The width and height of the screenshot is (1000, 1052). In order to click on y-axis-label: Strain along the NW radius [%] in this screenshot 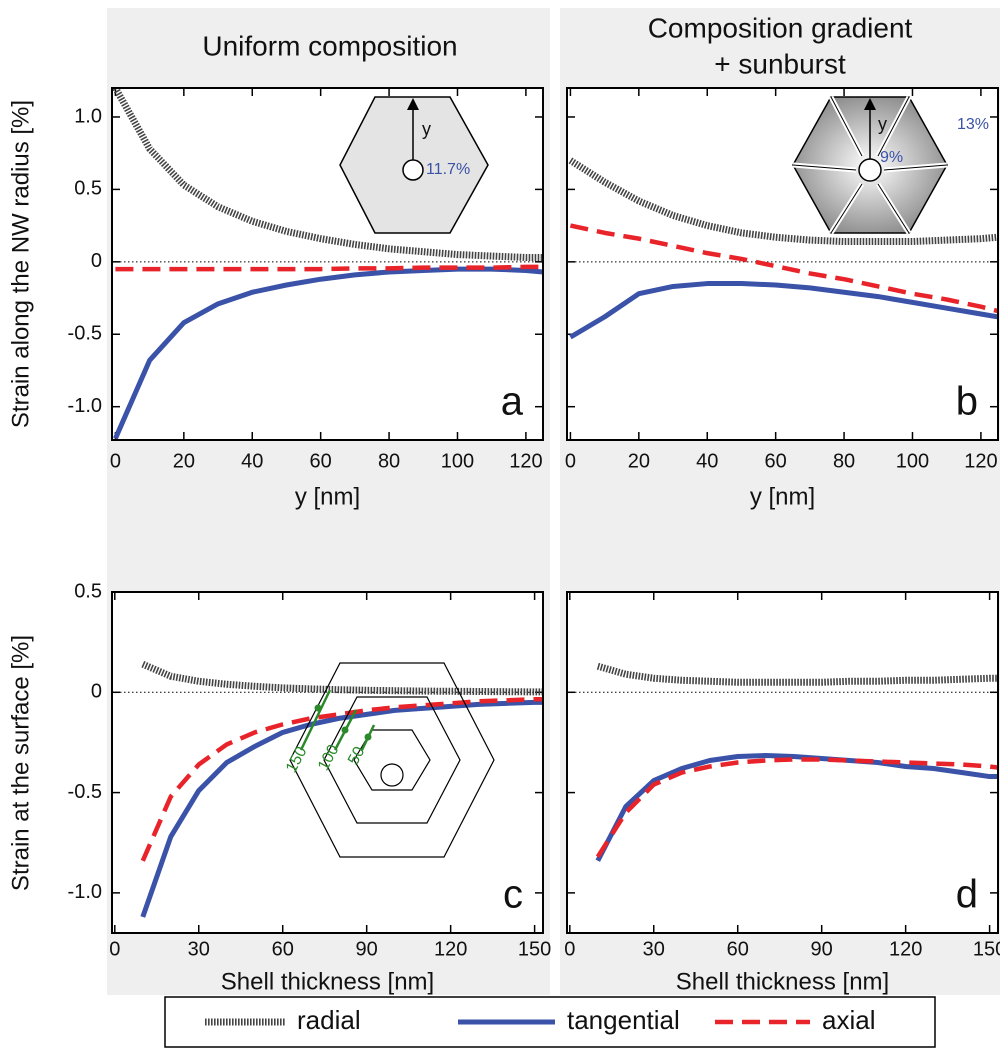, I will do `click(20, 264)`.